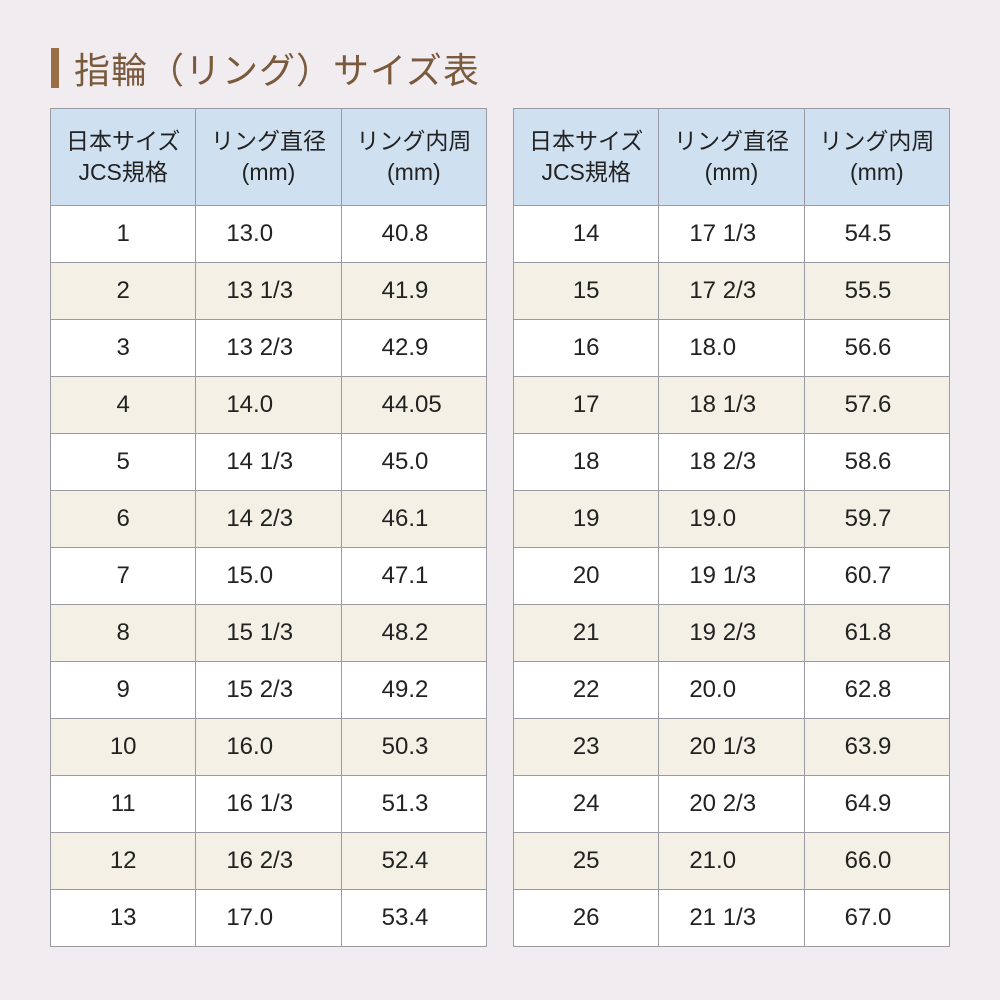 The height and width of the screenshot is (1000, 1000). I want to click on table-cell: 2, so click(123, 291).